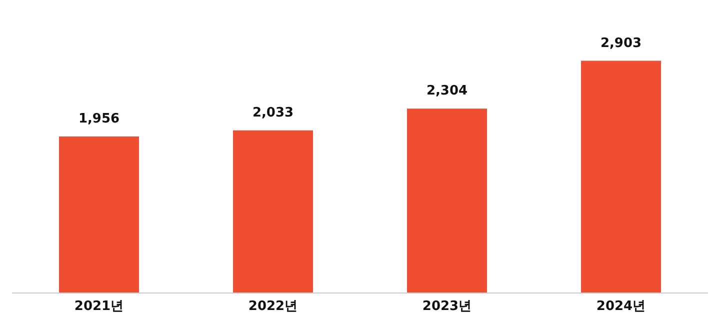  Describe the element at coordinates (273, 306) in the screenshot. I see `x-tick-label: 2022년` at that location.